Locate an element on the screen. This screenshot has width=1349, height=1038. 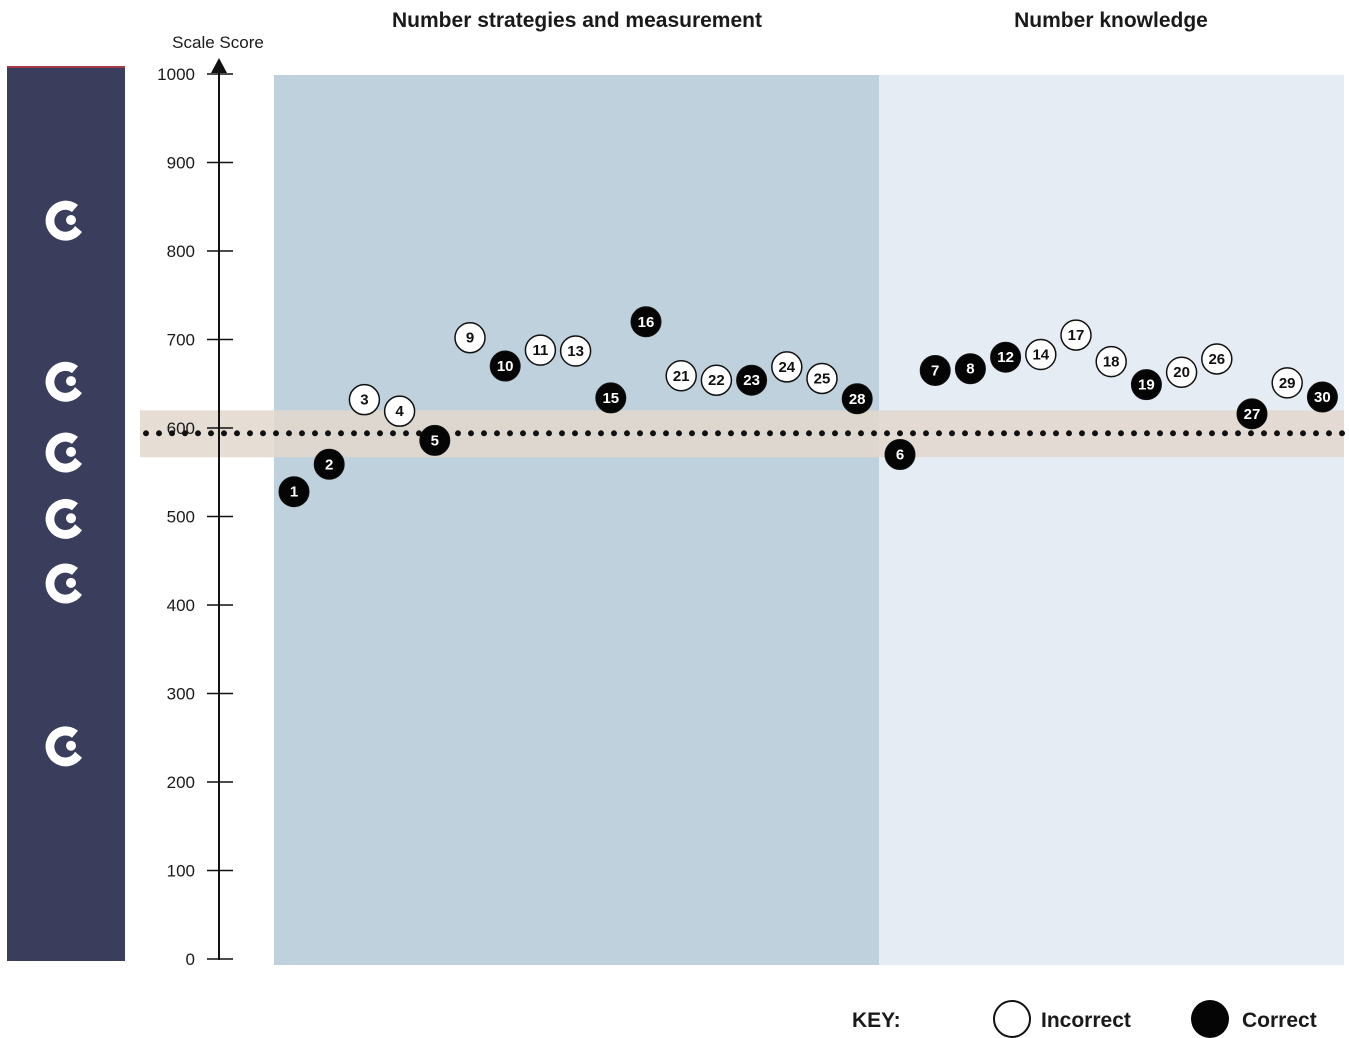
data-point-label: 21 is located at coordinates (681, 376).